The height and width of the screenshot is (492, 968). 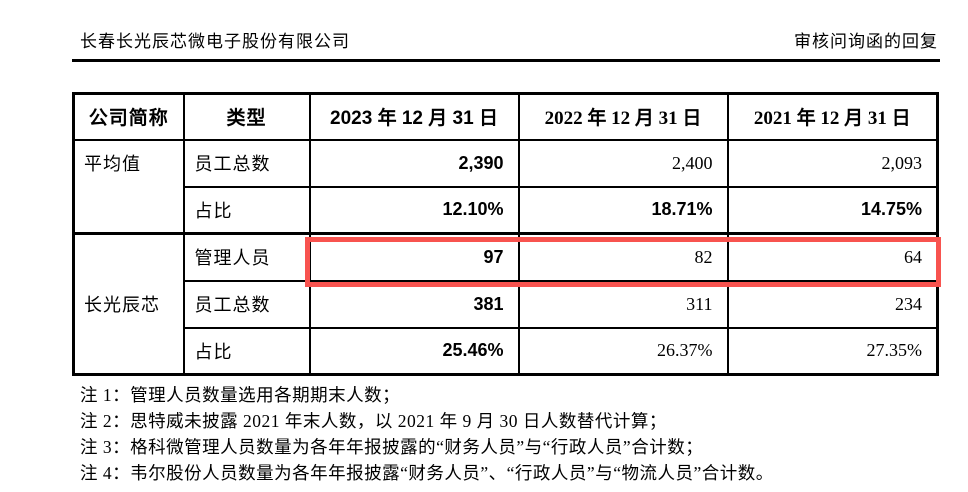 I want to click on footnote-1: 注 1：管理人员数量选用各期期末人数；, so click(x=240, y=395).